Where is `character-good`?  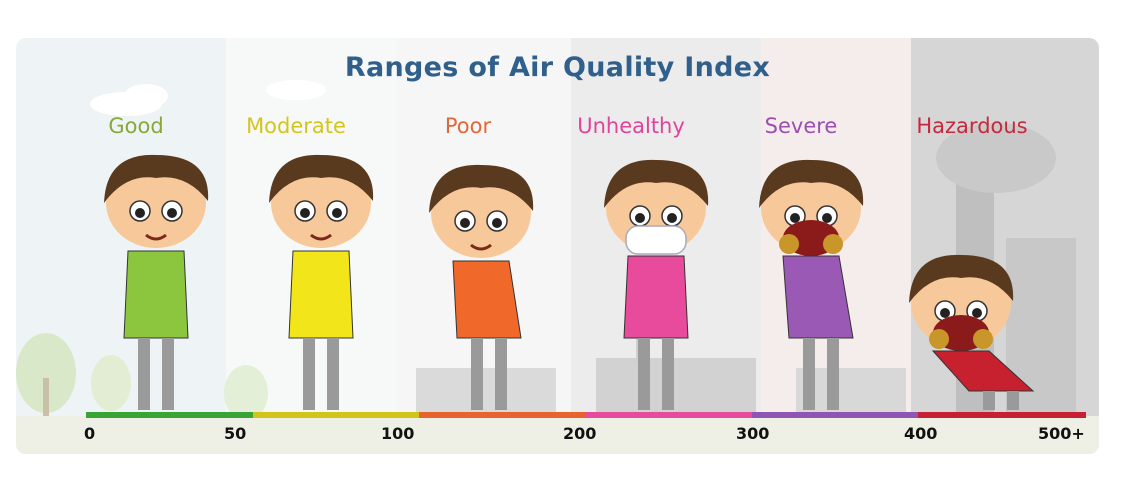
character-good is located at coordinates (156, 282).